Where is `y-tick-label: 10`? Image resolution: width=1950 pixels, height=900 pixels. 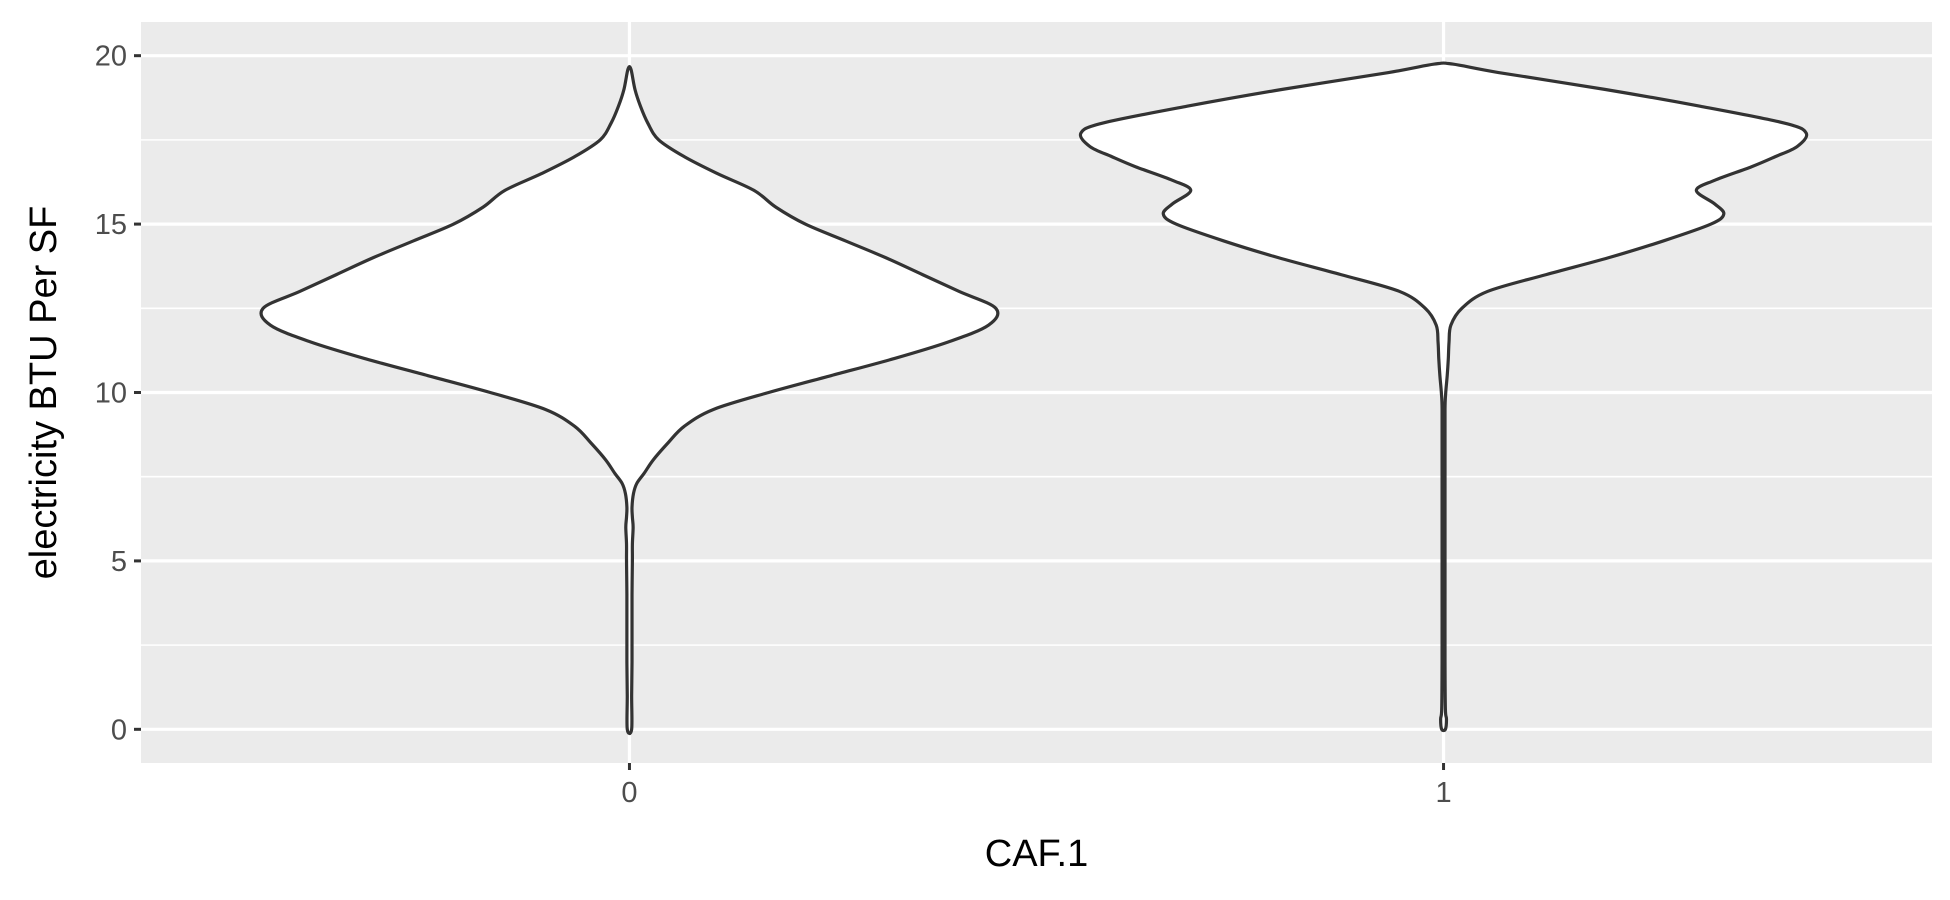
y-tick-label: 10 is located at coordinates (111, 394).